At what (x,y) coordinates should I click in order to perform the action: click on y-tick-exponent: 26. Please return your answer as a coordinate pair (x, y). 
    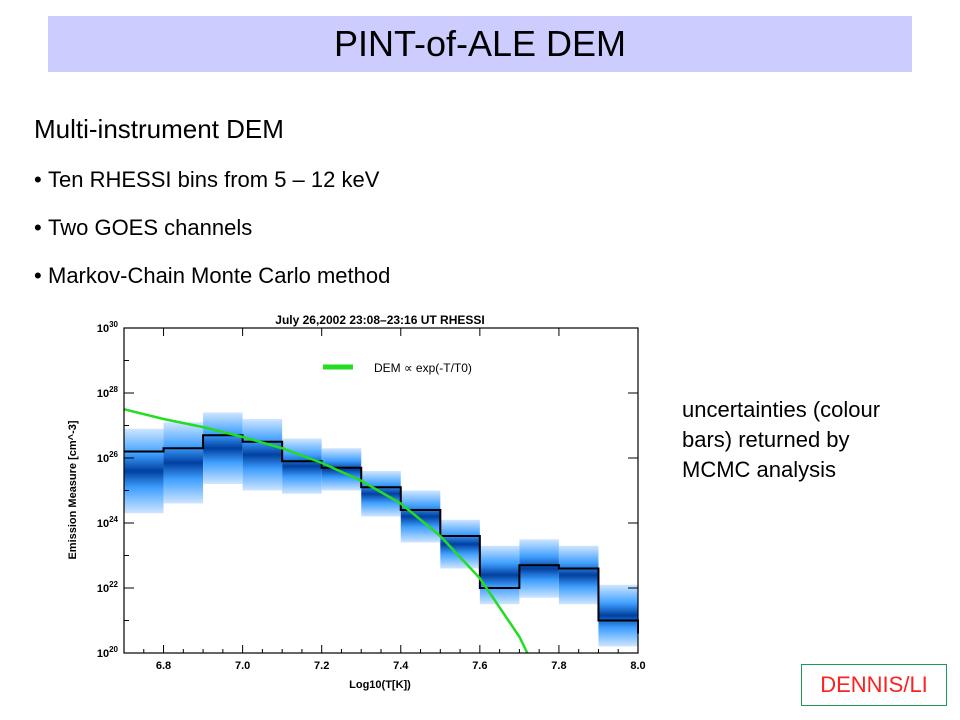
    Looking at the image, I should click on (113, 454).